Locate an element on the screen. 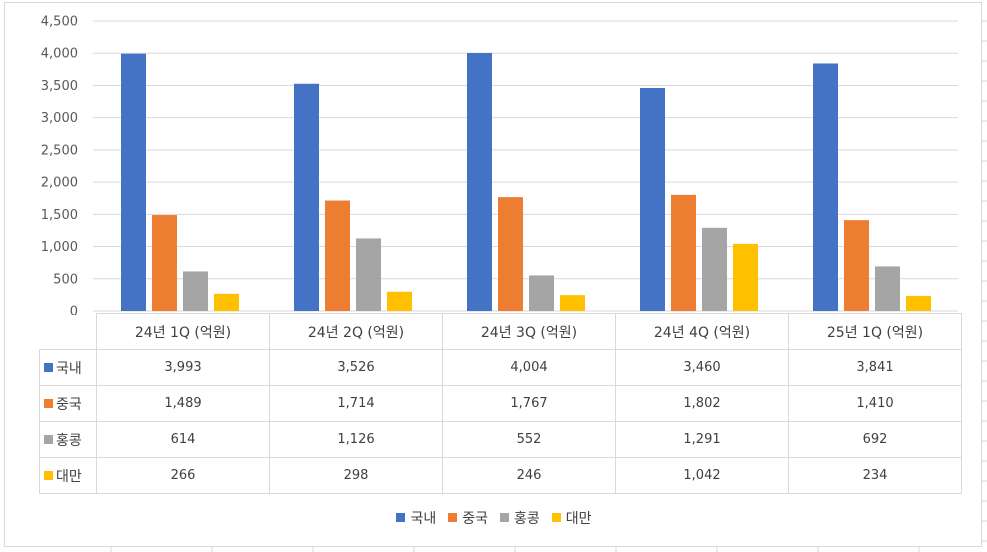  table-series-header: 홍콩 is located at coordinates (68, 439).